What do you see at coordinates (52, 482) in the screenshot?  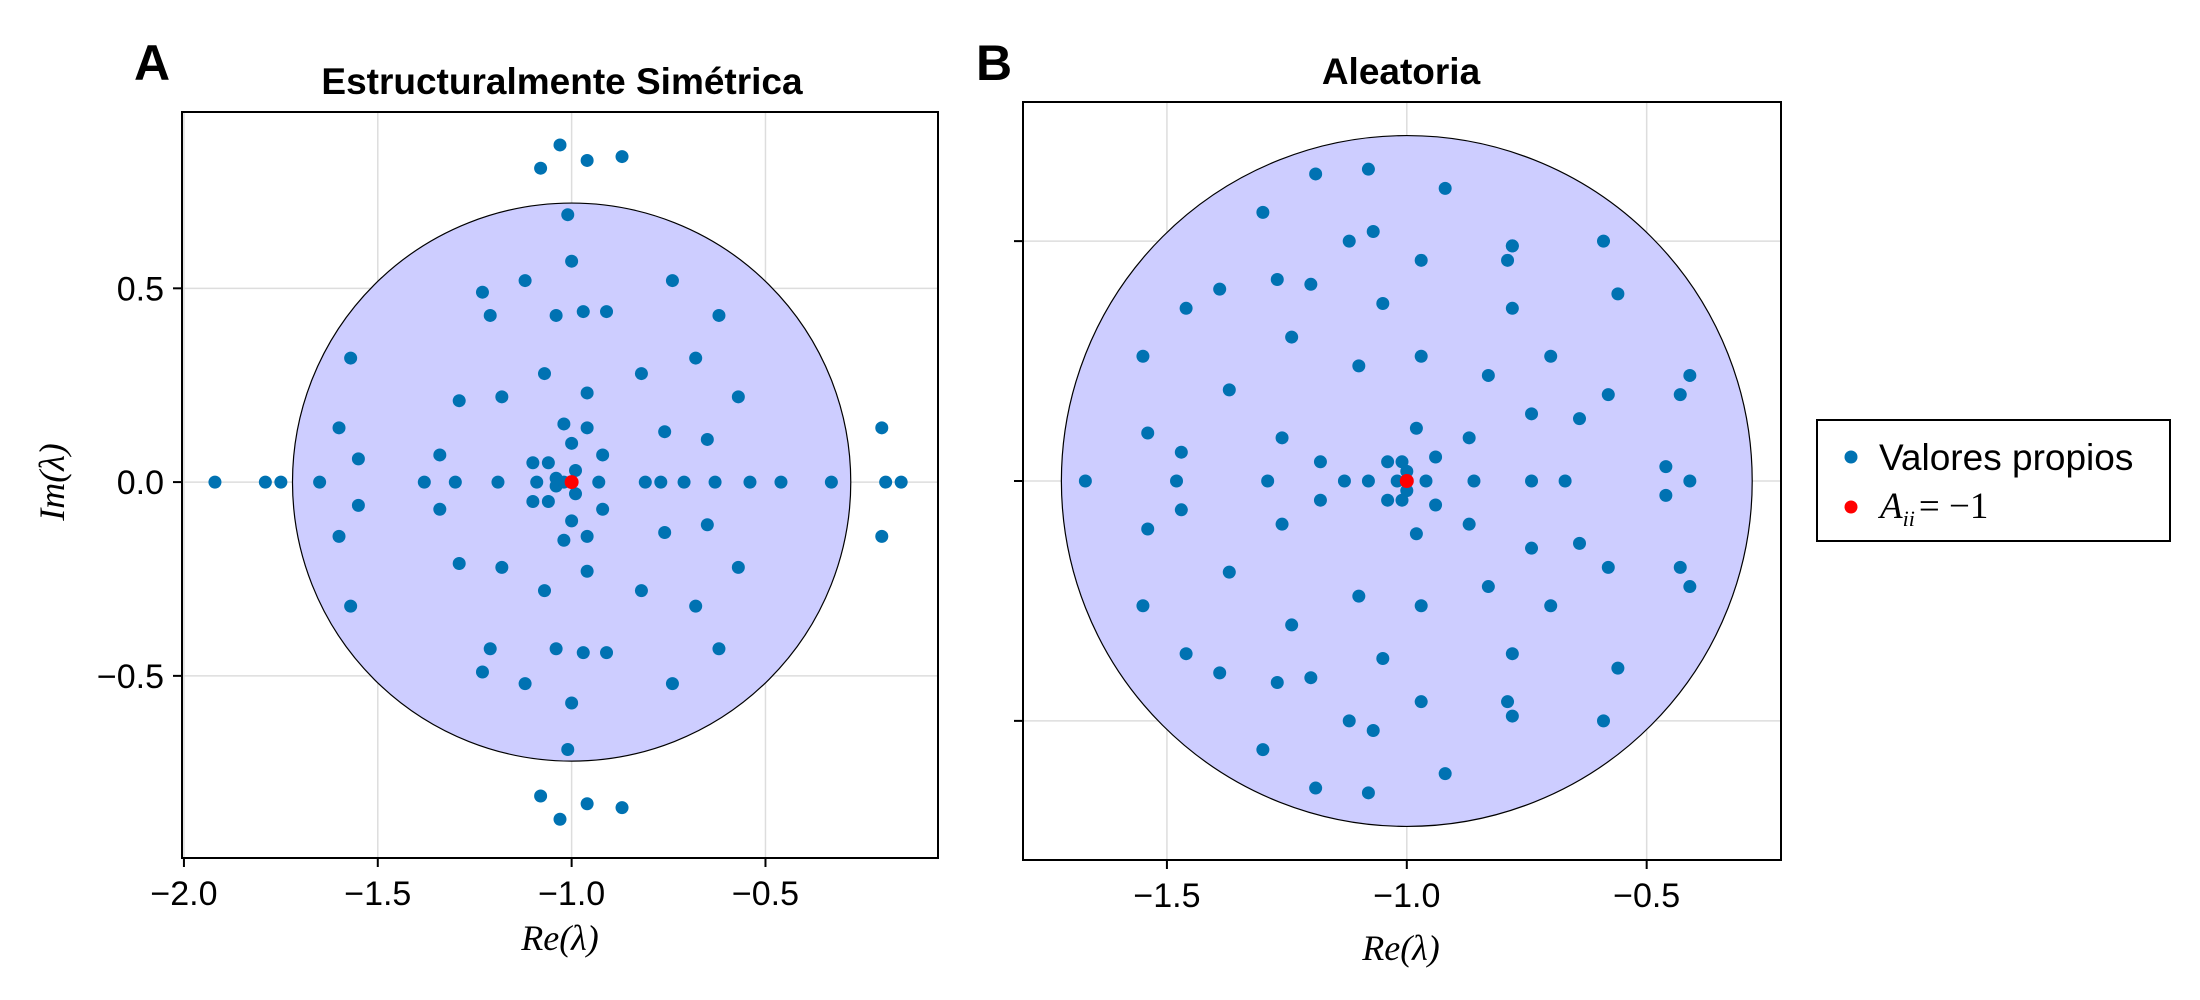 I see `panel-a-y-axis-label: Im(λ)` at bounding box center [52, 482].